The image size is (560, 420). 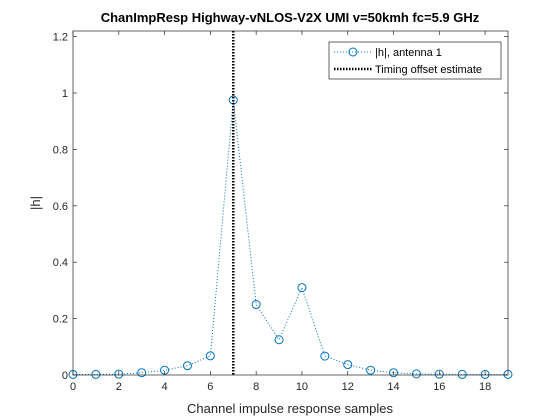 What do you see at coordinates (439, 387) in the screenshot?
I see `x-tick-label: 16` at bounding box center [439, 387].